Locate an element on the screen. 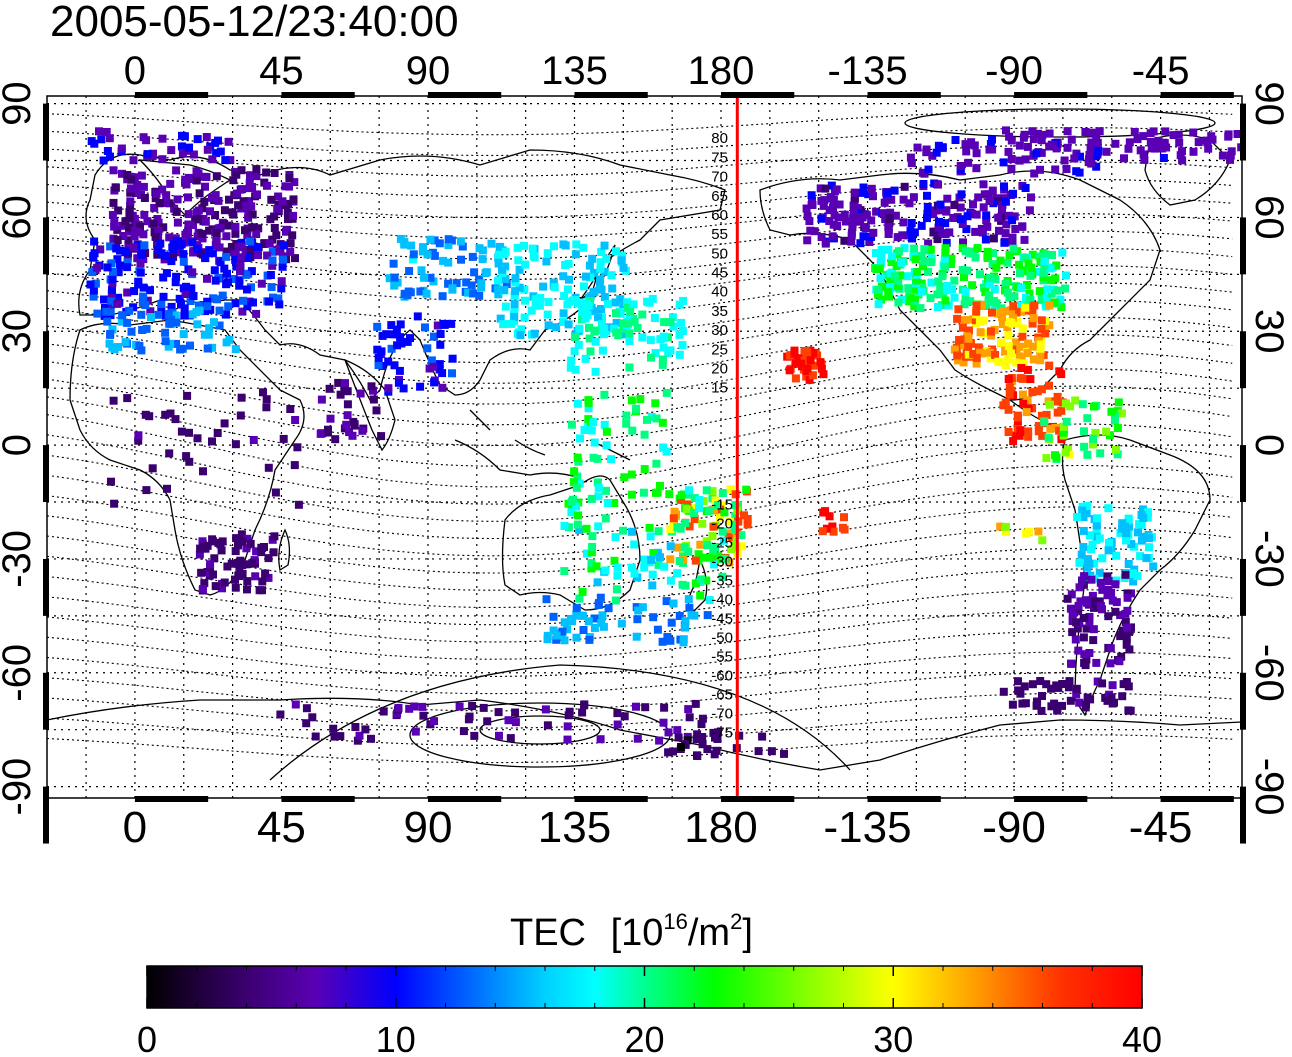 The image size is (1292, 1057). contour-label: 50 is located at coordinates (719, 253).